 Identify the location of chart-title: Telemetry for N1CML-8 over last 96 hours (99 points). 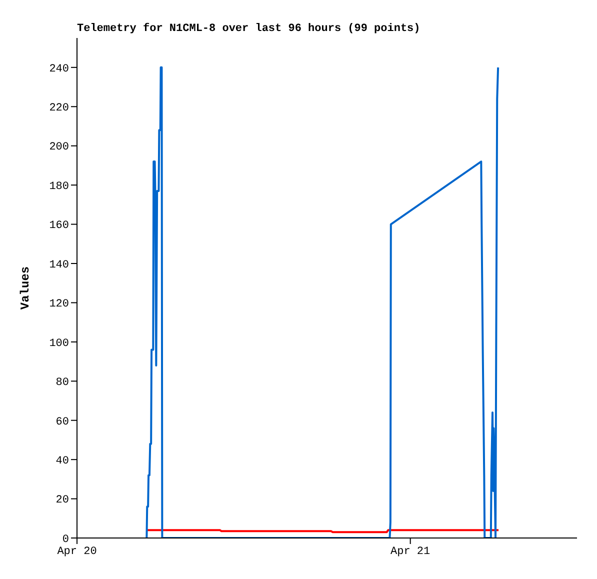
(248, 29).